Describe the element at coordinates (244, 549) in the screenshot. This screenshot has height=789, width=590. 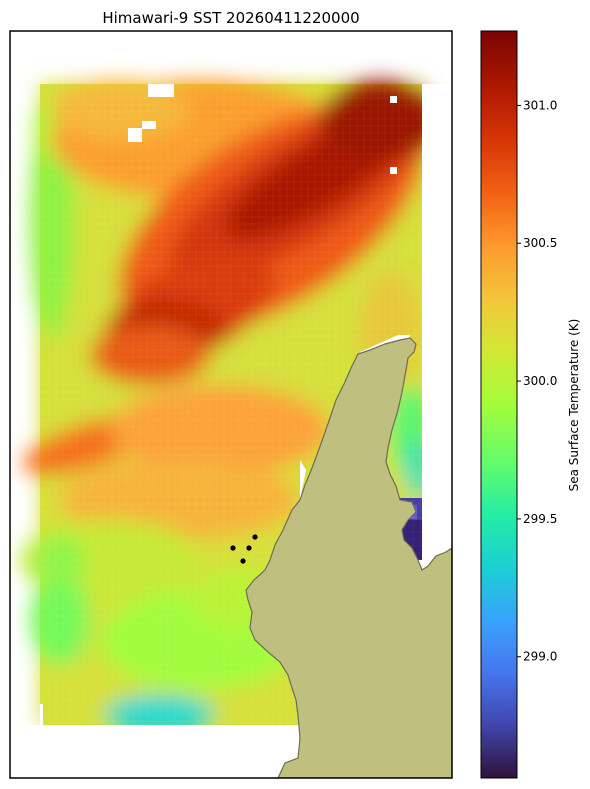
I see `observation-points` at that location.